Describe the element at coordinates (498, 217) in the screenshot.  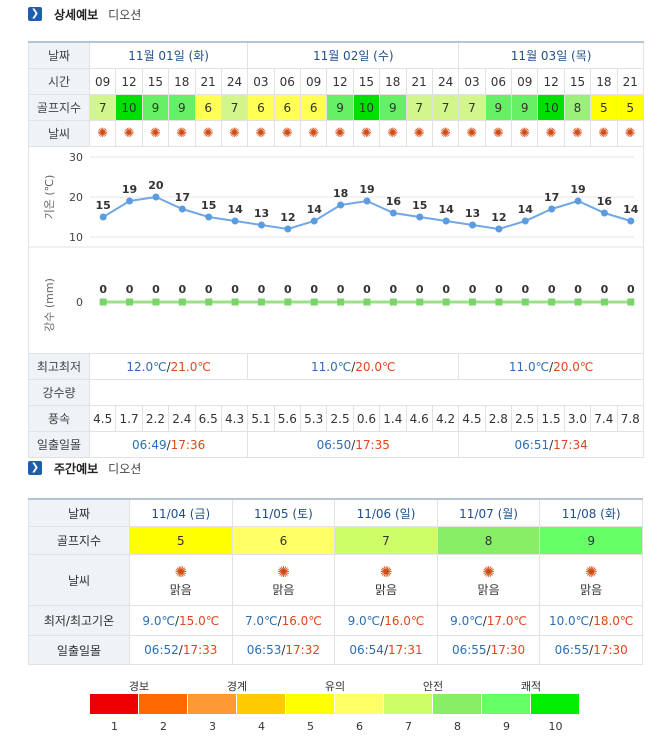
I see `temp-data-label: 12` at that location.